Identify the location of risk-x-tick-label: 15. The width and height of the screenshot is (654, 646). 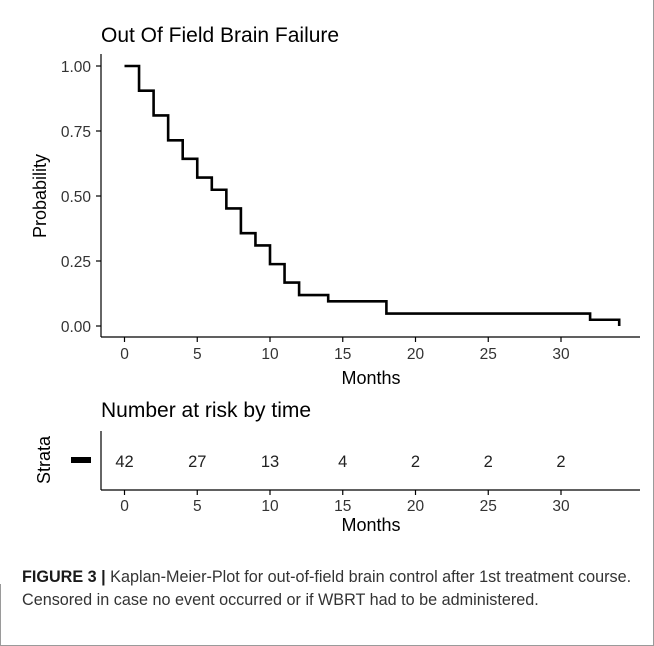
(342, 506).